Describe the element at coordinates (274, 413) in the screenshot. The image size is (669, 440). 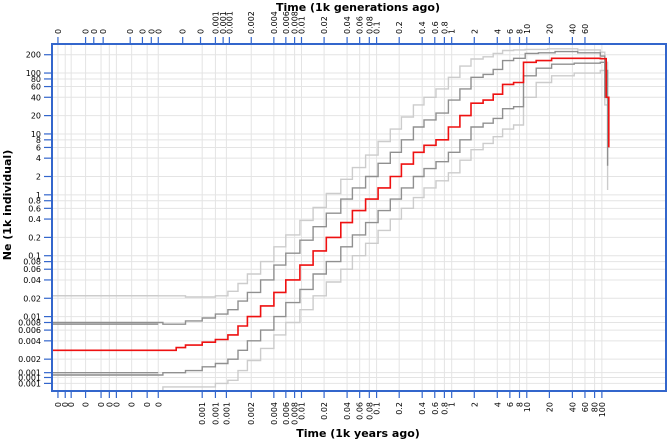
I see `x-bottom-tick-label: 0.004` at that location.